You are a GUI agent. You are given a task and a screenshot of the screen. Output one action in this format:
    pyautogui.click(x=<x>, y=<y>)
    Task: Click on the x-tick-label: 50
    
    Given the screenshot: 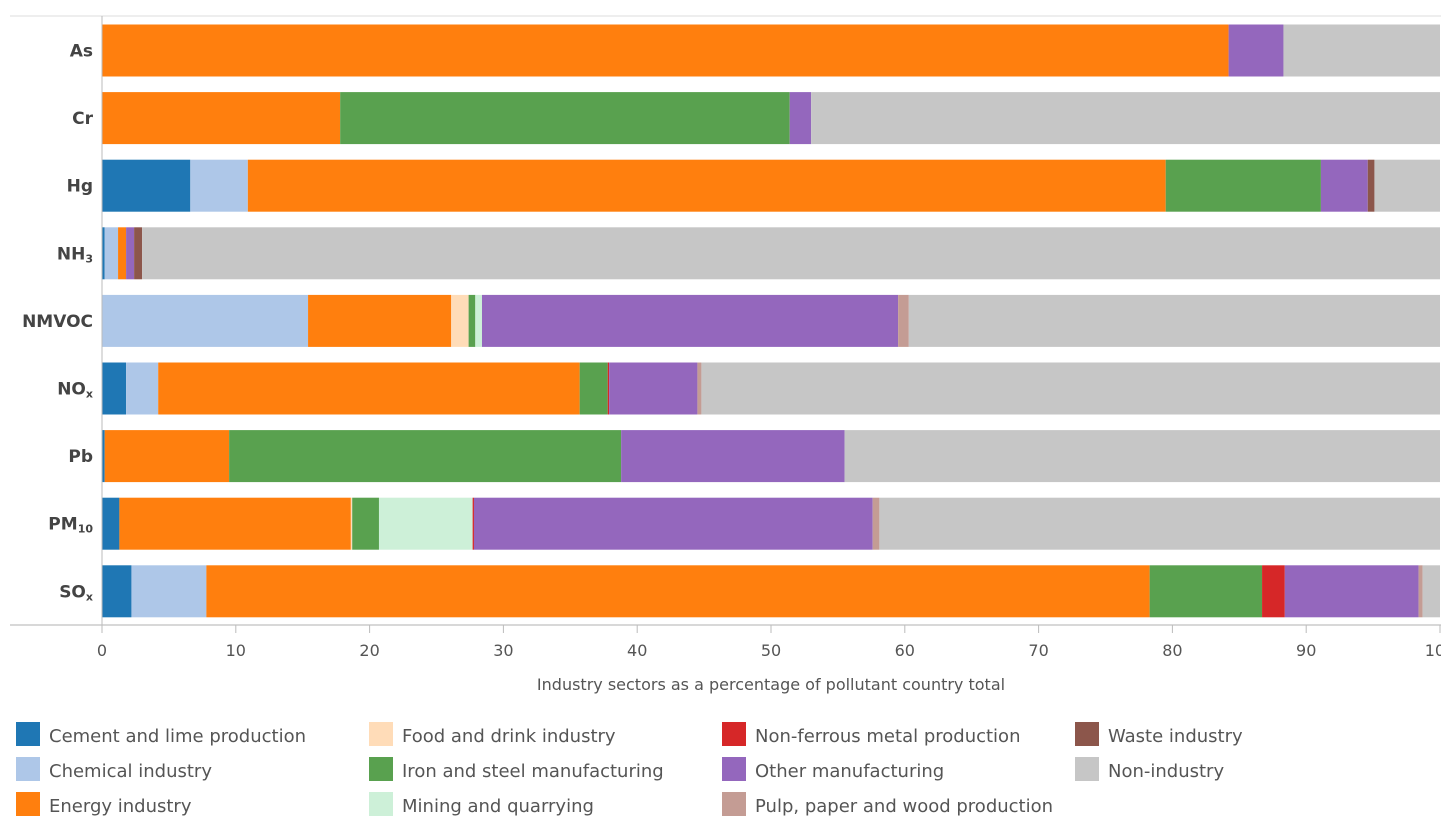 What is the action you would take?
    pyautogui.click(x=771, y=650)
    